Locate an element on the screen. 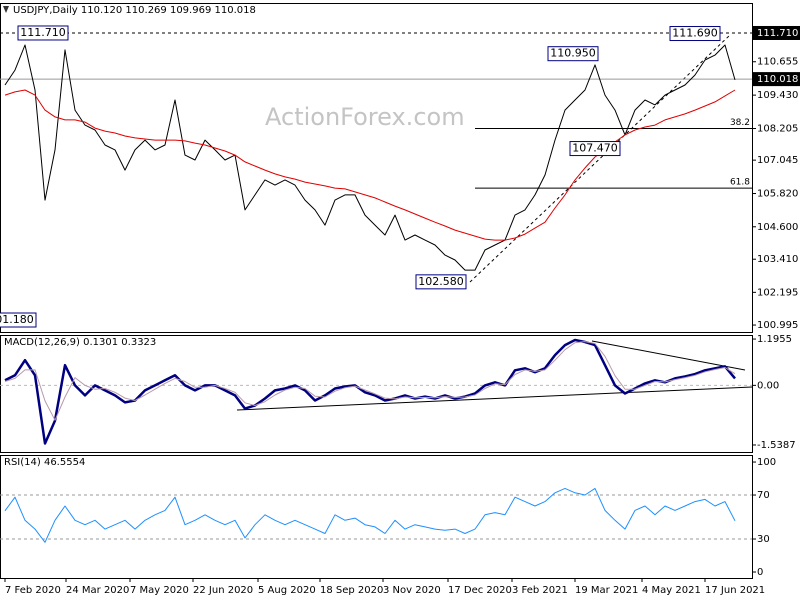 The image size is (800, 600). y-tick-label: 70 is located at coordinates (763, 495).